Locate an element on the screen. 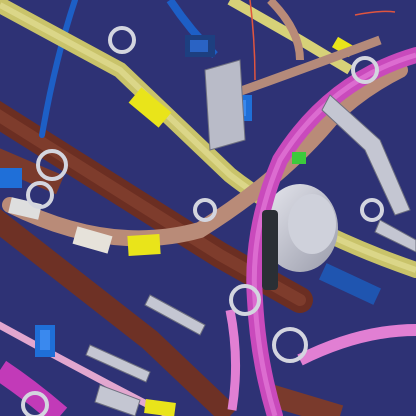 This screenshot has height=416, width=416. drum-face is located at coordinates (312, 224).